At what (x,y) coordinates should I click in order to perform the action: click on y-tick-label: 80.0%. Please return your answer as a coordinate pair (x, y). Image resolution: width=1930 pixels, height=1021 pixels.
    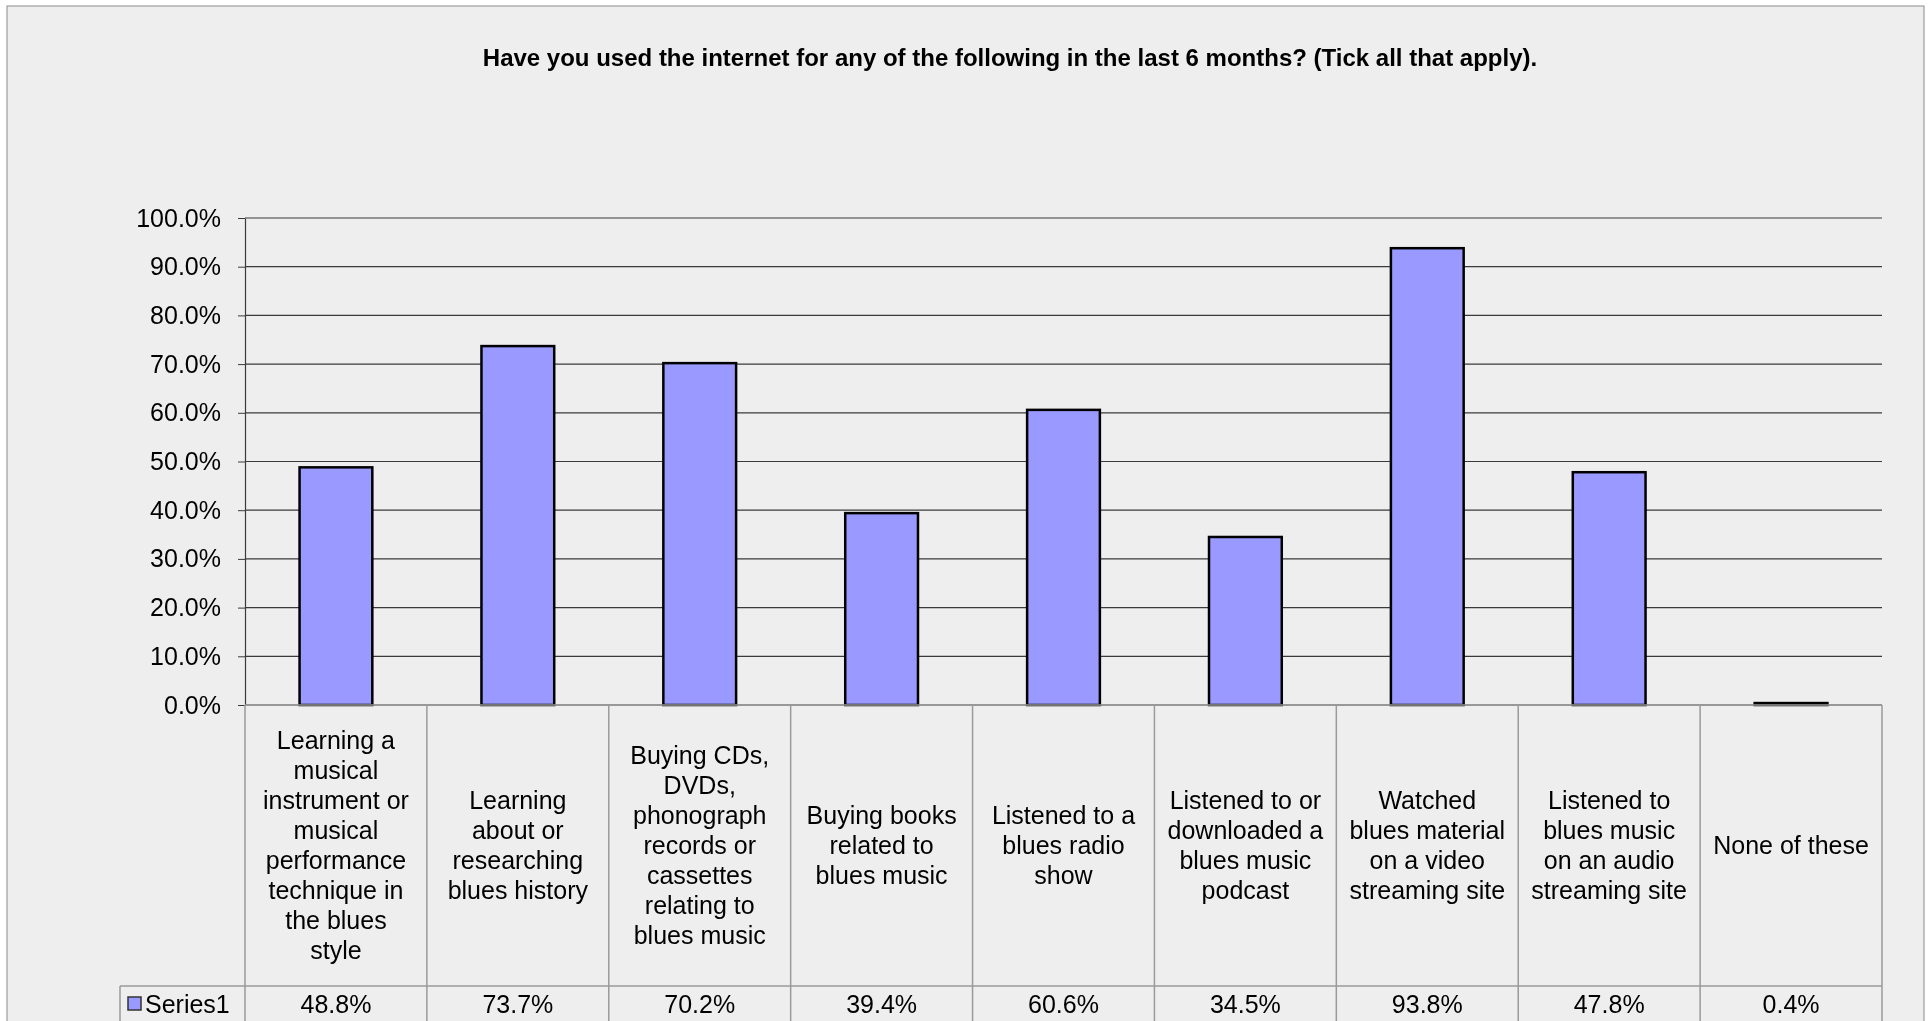
    Looking at the image, I should click on (185, 314).